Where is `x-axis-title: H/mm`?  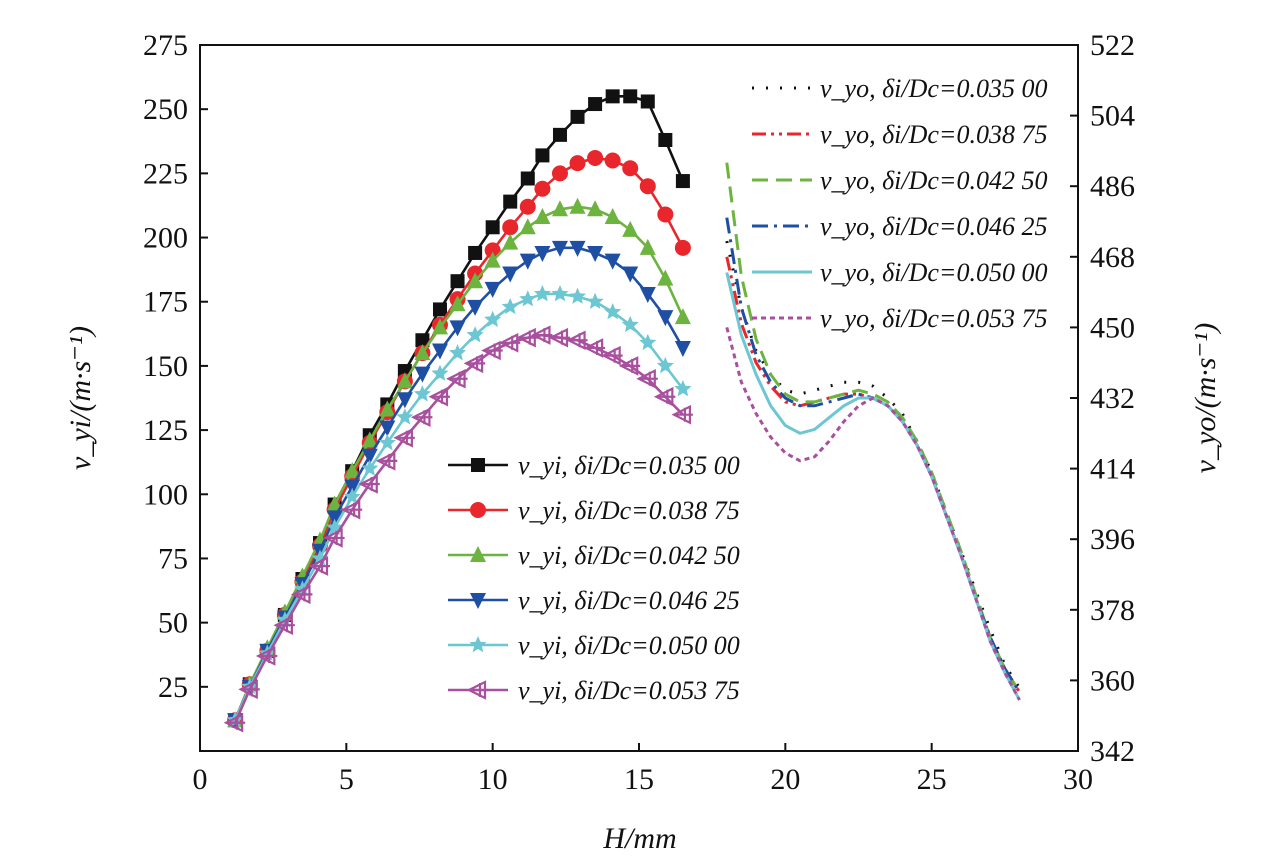
x-axis-title: H/mm is located at coordinates (639, 838).